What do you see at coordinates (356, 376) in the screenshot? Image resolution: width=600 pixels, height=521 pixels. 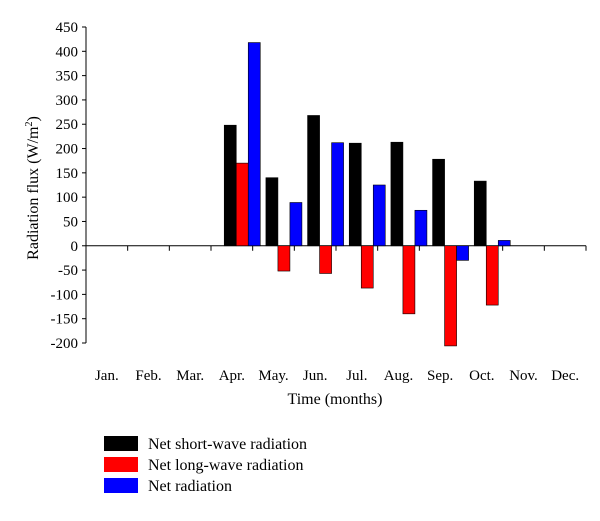 I see `x-tick-label: Jul.` at bounding box center [356, 376].